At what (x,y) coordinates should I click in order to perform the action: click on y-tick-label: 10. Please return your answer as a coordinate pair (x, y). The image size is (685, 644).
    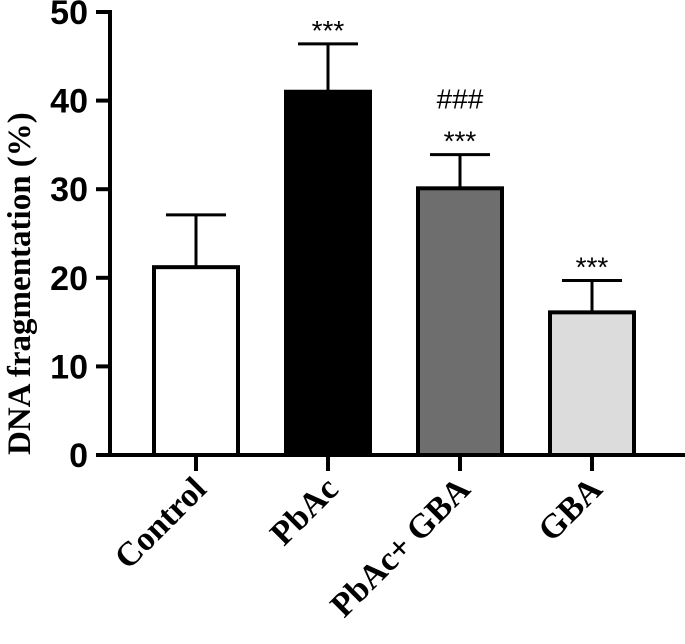
    Looking at the image, I should click on (69, 367).